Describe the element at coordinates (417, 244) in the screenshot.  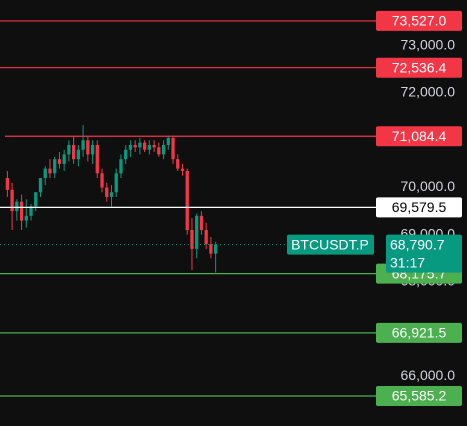
I see `current-price-label: 68,790.7` at that location.